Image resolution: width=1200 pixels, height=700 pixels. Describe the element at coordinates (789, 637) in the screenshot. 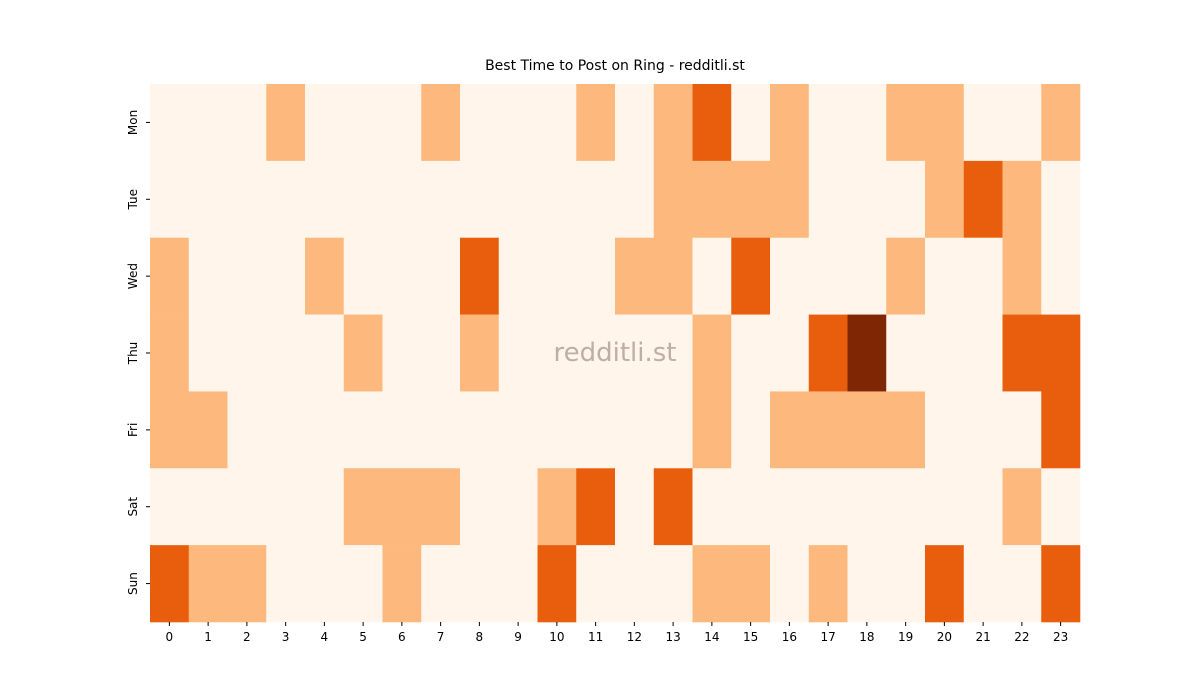

I see `x-tick-label: 16` at that location.